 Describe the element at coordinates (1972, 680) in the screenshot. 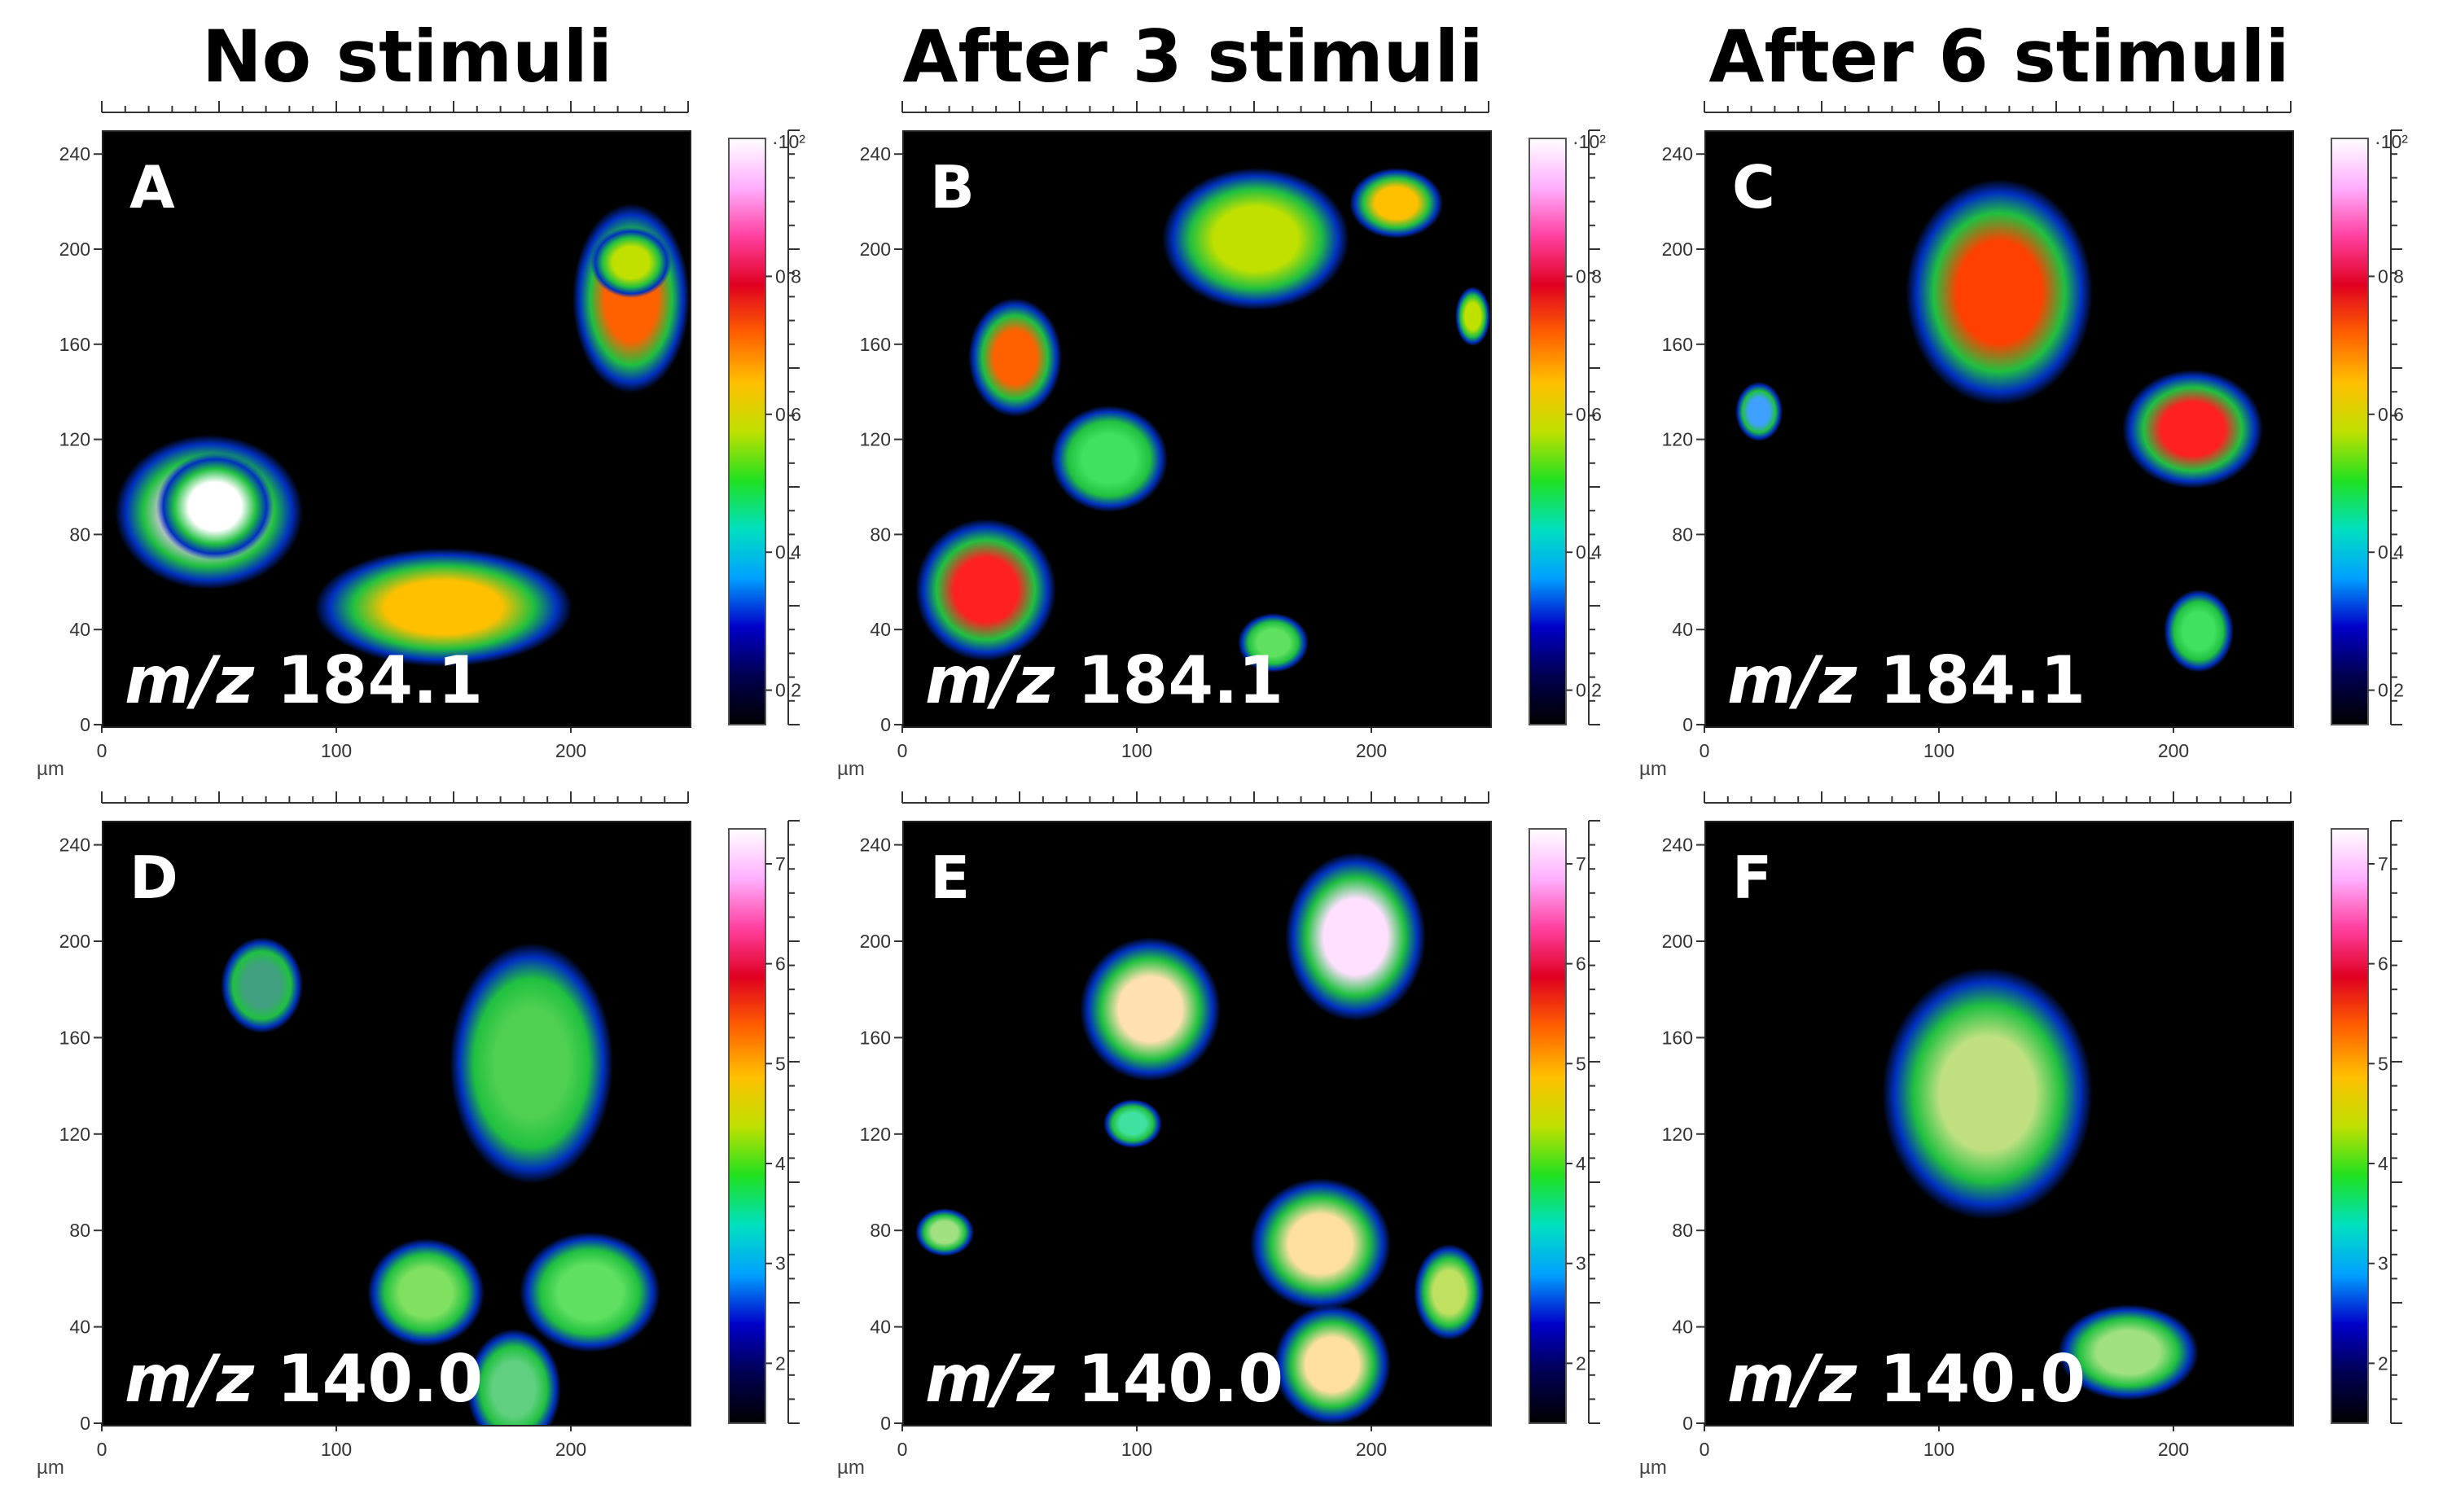

I see `mz-value: 184.1` at that location.